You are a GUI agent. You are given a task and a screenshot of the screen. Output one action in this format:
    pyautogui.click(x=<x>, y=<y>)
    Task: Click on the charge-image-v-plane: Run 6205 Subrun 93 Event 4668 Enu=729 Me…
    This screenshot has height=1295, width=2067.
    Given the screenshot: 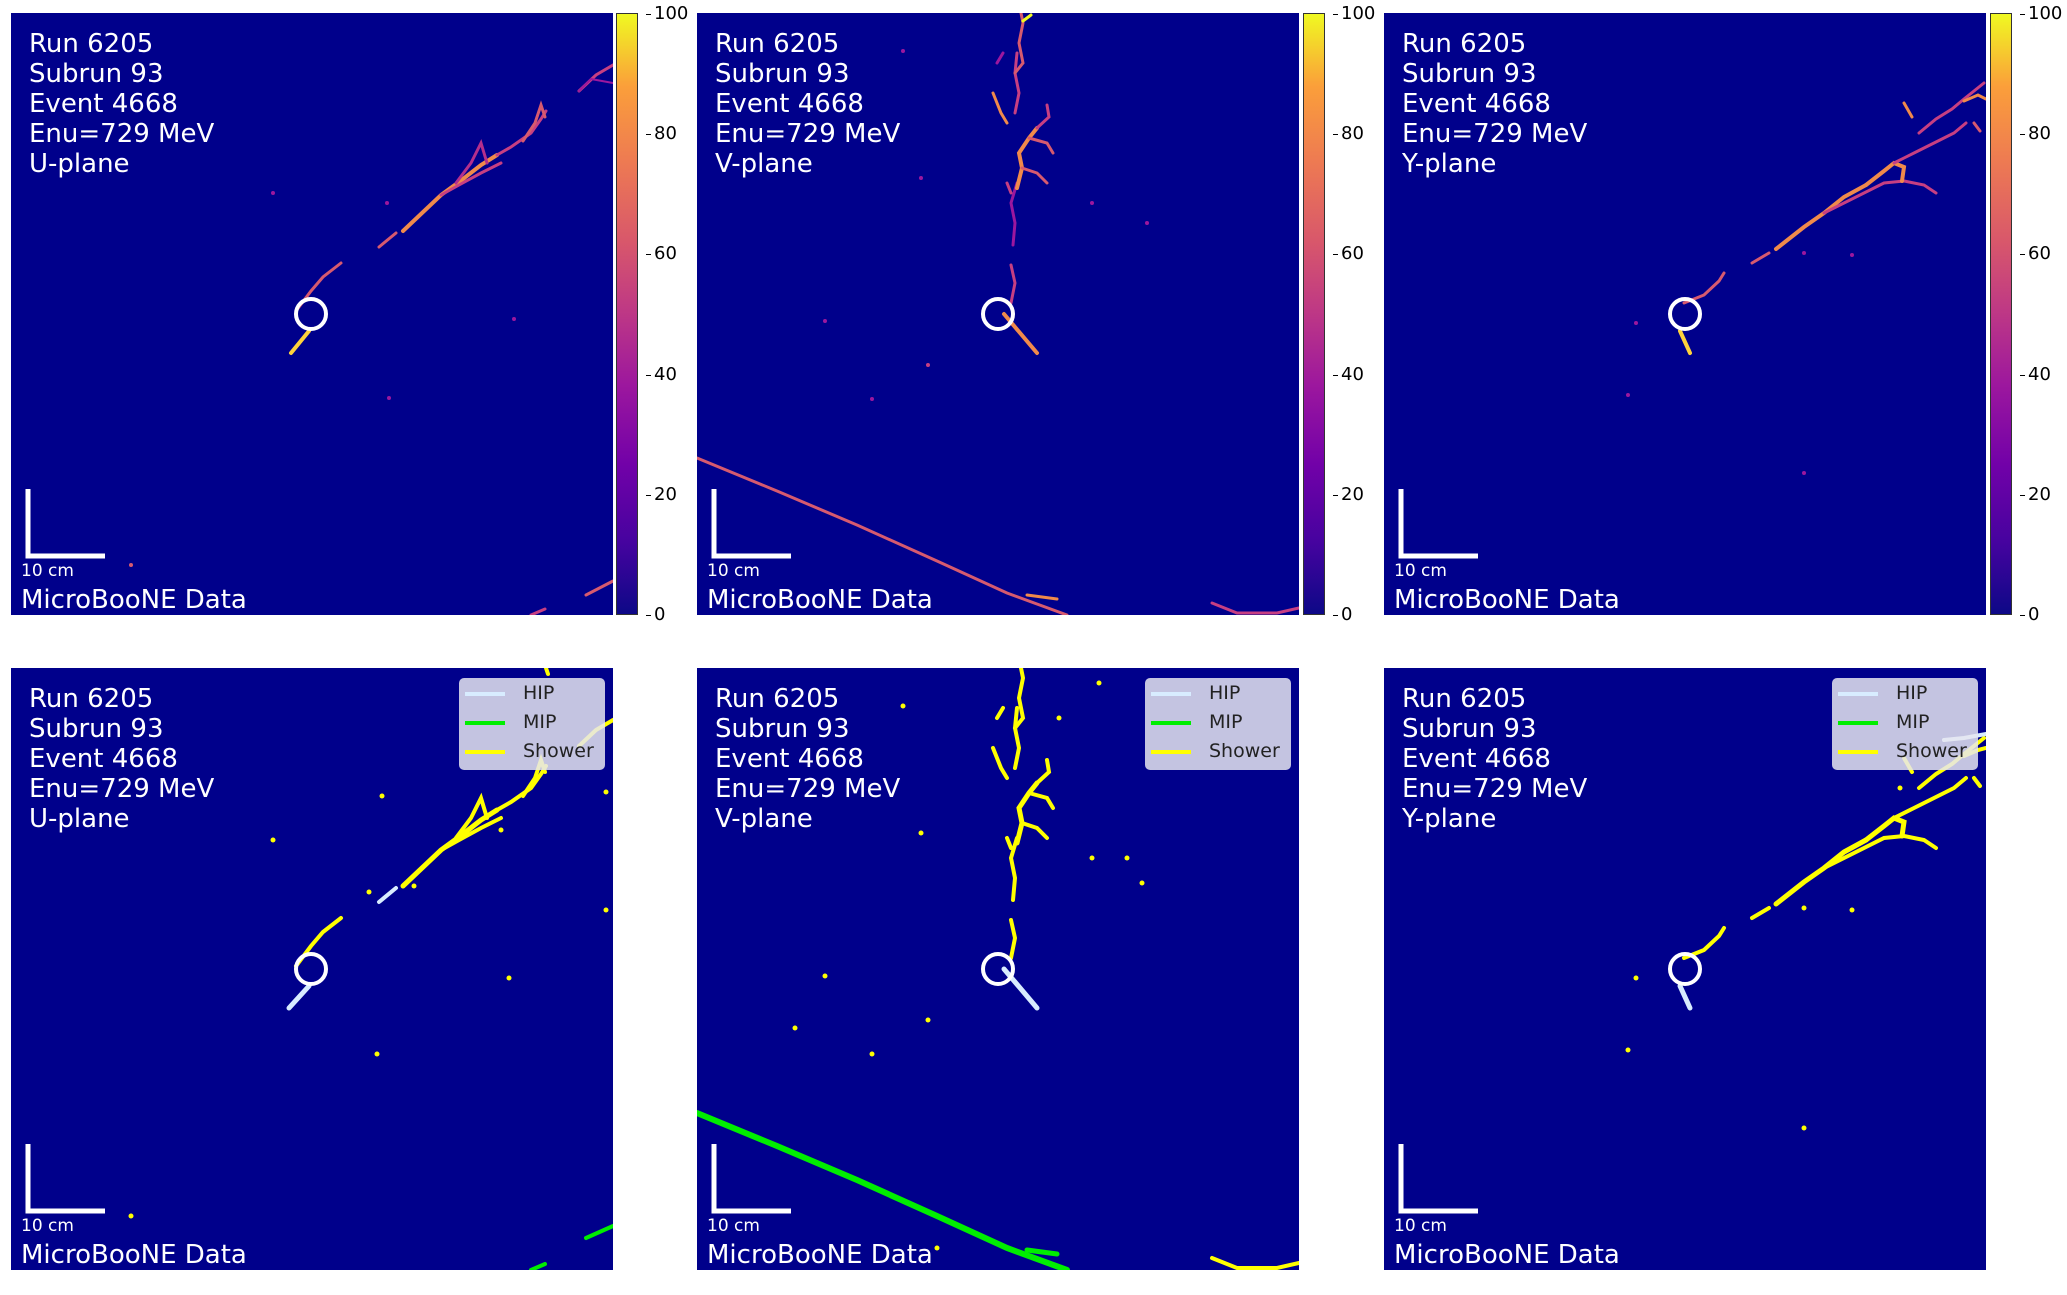 What is the action you would take?
    pyautogui.click(x=998, y=314)
    